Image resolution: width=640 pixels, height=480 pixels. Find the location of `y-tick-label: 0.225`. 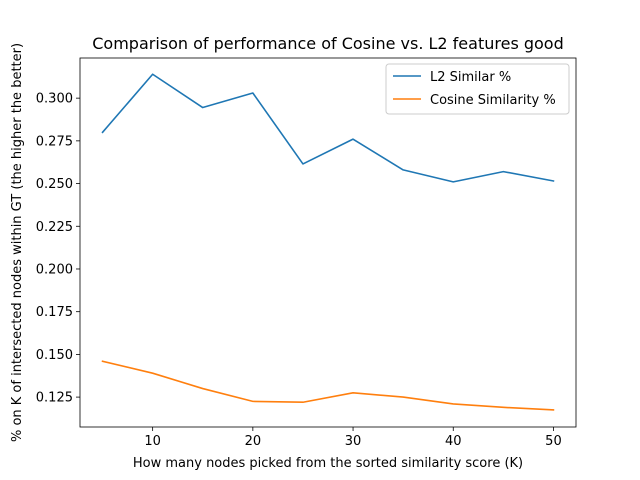

y-tick-label: 0.225 is located at coordinates (54, 227).